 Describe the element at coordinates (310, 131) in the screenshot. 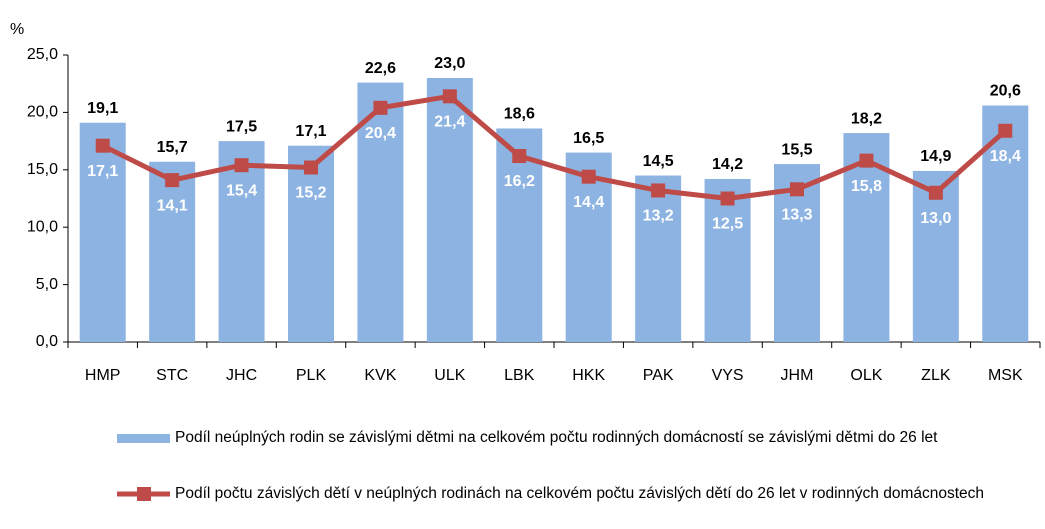

I see `bar-value-label: 17,1` at that location.